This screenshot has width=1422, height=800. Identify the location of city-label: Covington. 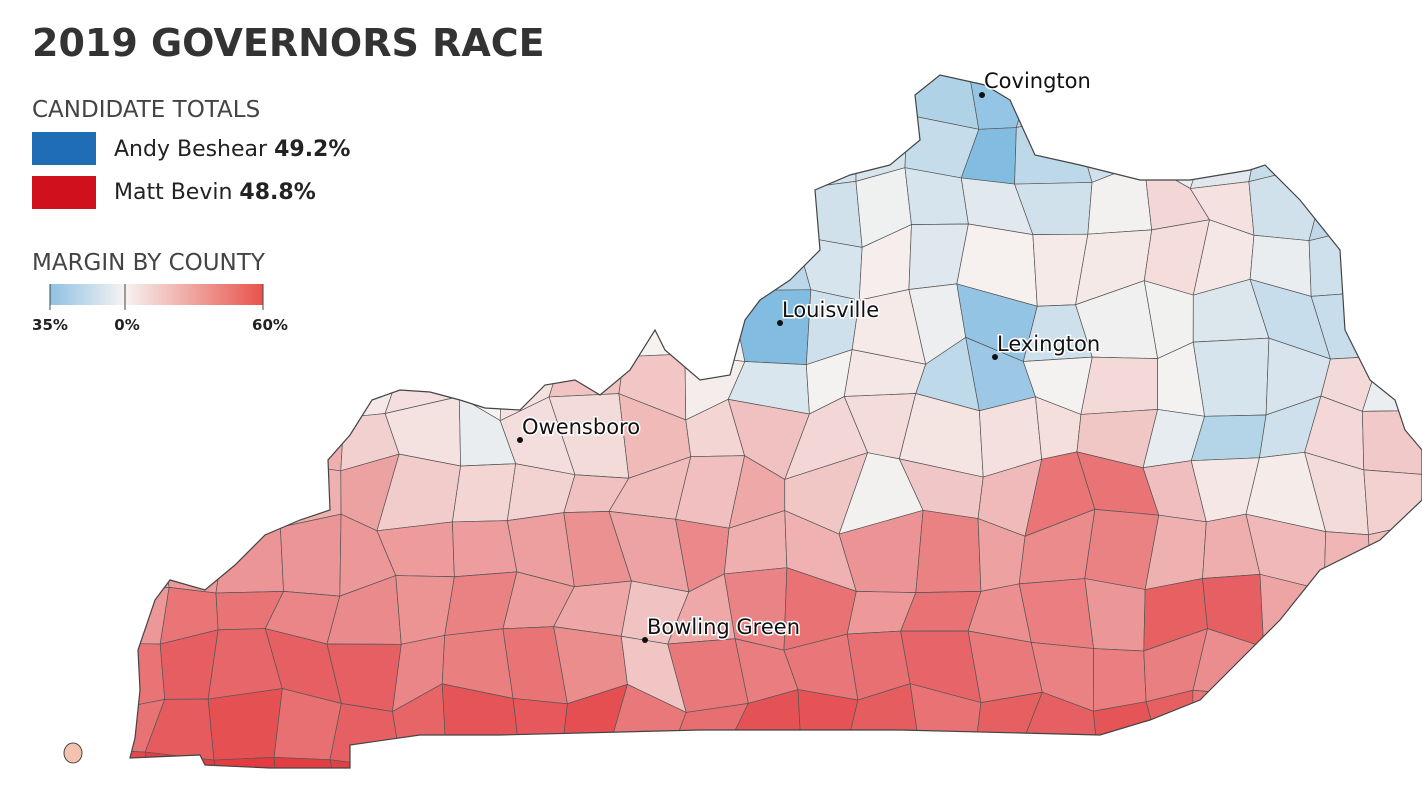
(1037, 81).